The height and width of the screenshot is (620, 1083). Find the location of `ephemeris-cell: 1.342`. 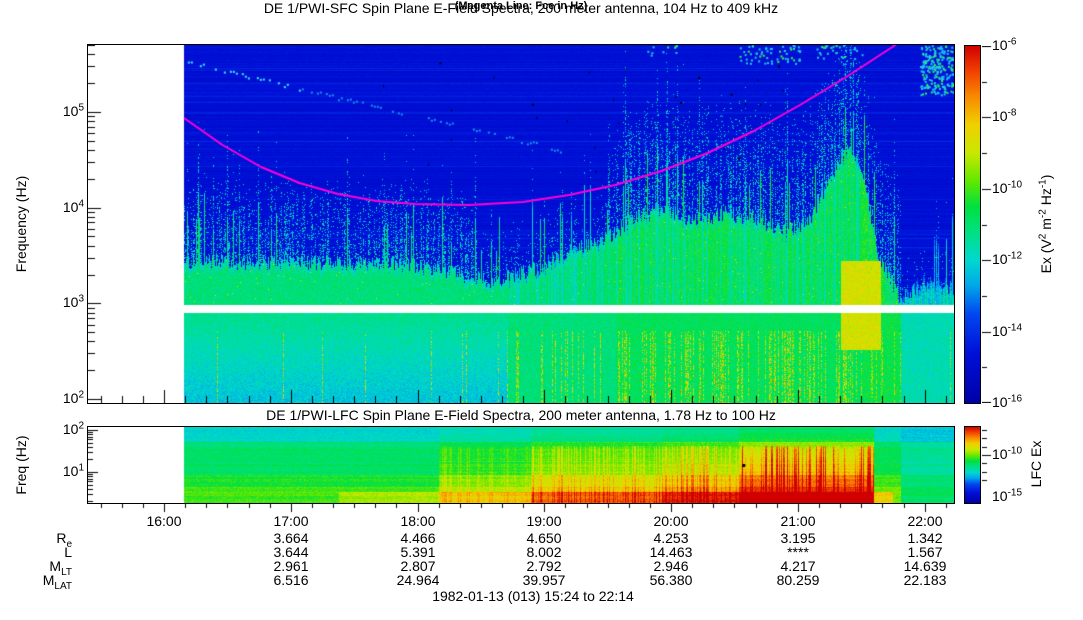

ephemeris-cell: 1.342 is located at coordinates (925, 538).